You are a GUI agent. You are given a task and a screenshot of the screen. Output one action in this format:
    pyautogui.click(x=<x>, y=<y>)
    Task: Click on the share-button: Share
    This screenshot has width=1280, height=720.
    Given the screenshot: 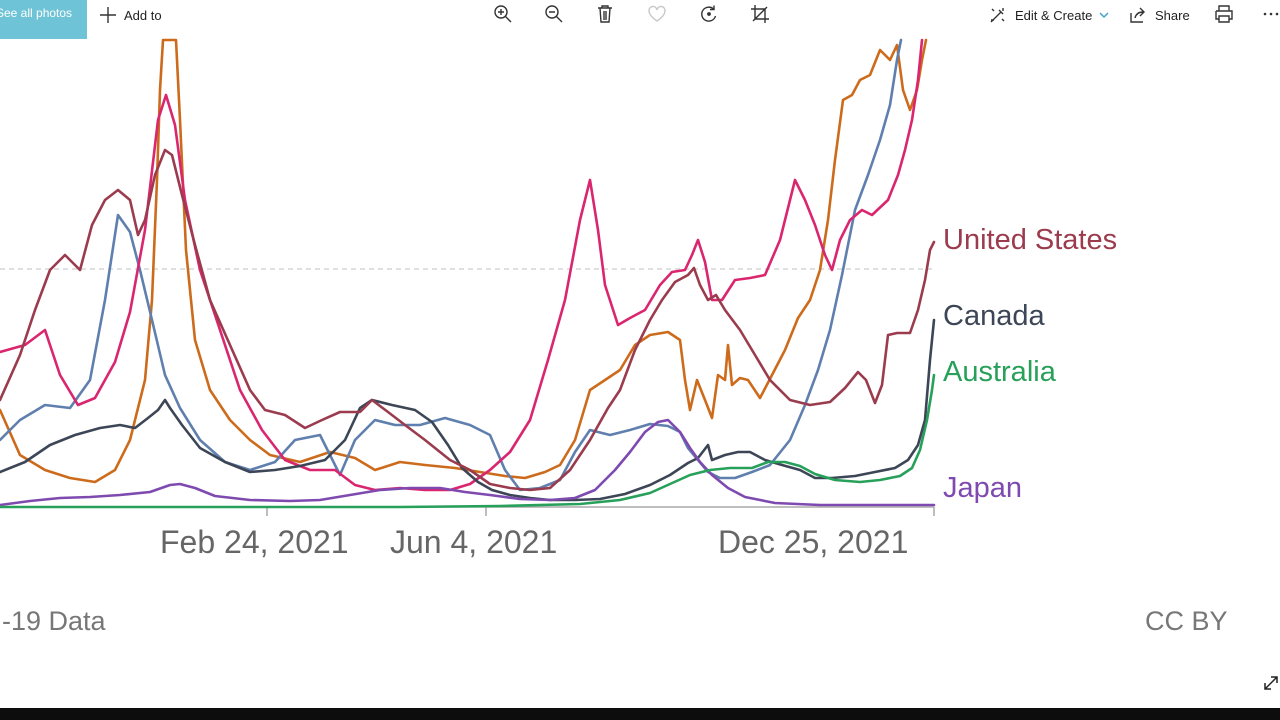 What is the action you would take?
    pyautogui.click(x=1159, y=15)
    